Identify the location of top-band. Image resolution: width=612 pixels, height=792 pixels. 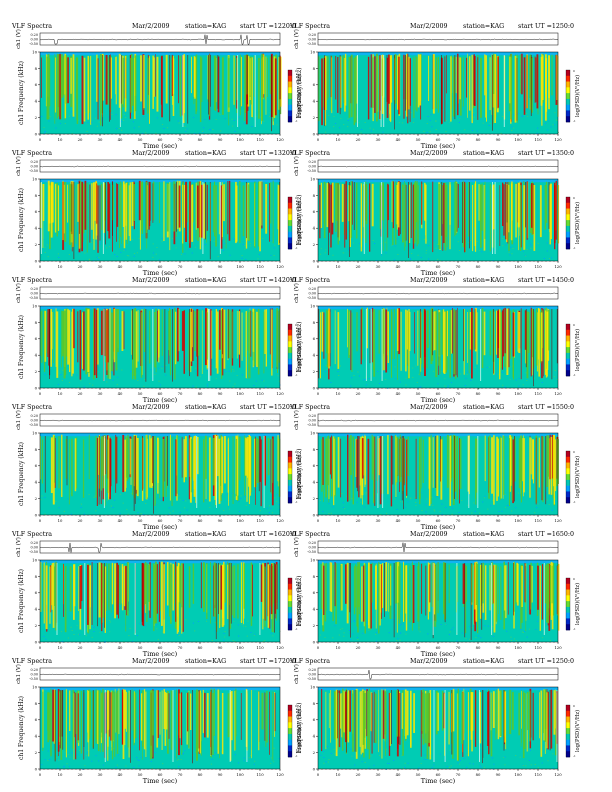
(438, 308).